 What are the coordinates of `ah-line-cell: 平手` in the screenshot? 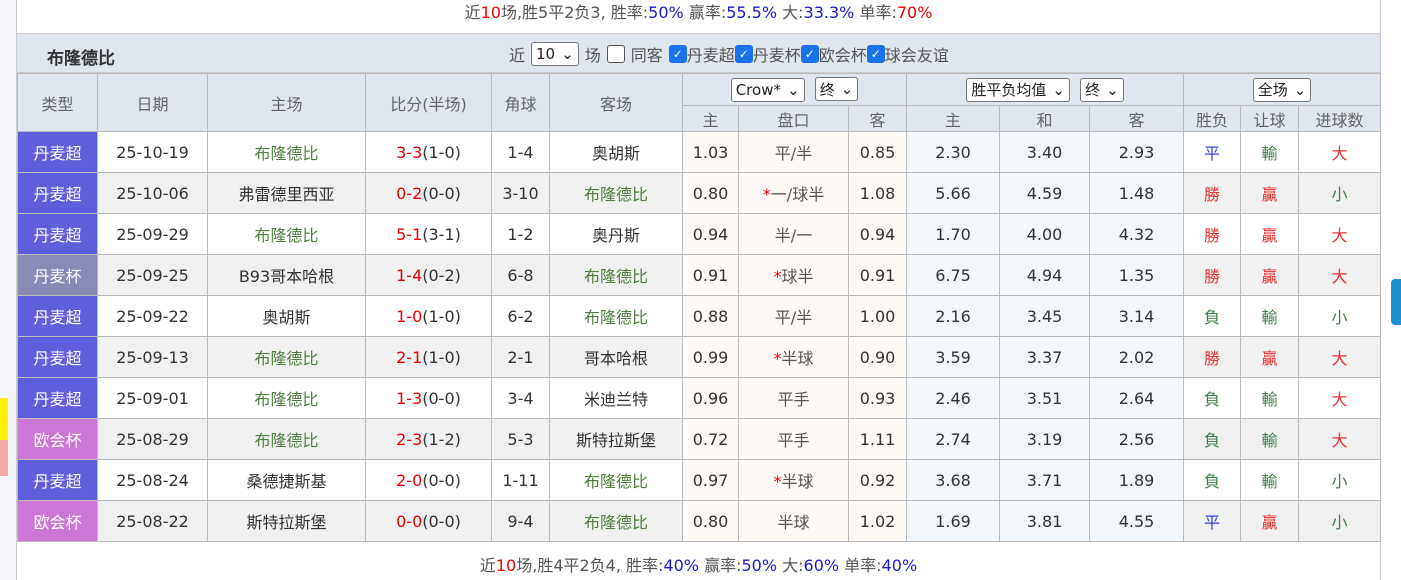 It's located at (793, 439).